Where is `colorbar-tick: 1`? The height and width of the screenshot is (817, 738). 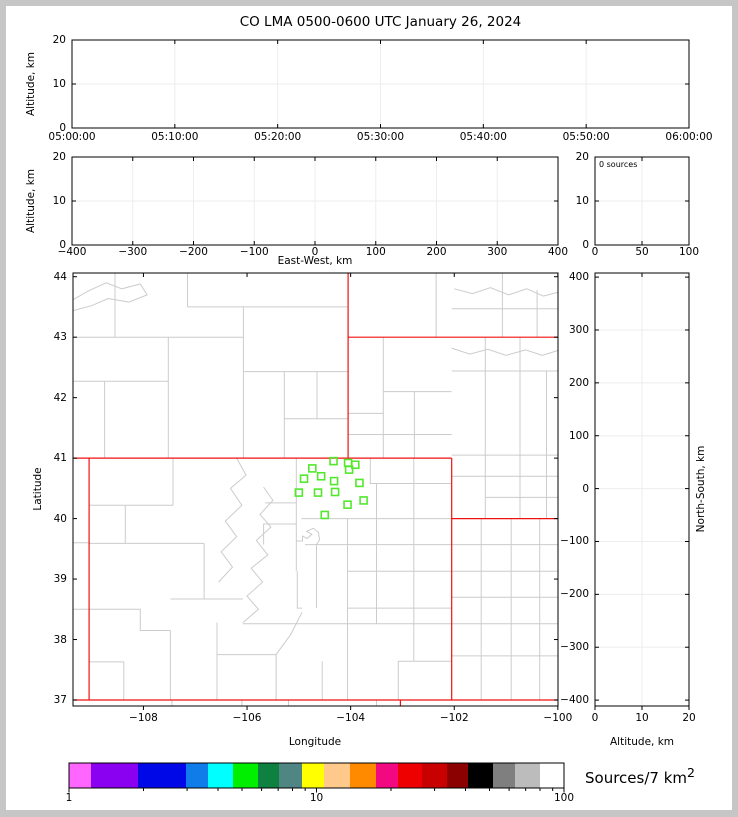 colorbar-tick: 1 is located at coordinates (69, 798).